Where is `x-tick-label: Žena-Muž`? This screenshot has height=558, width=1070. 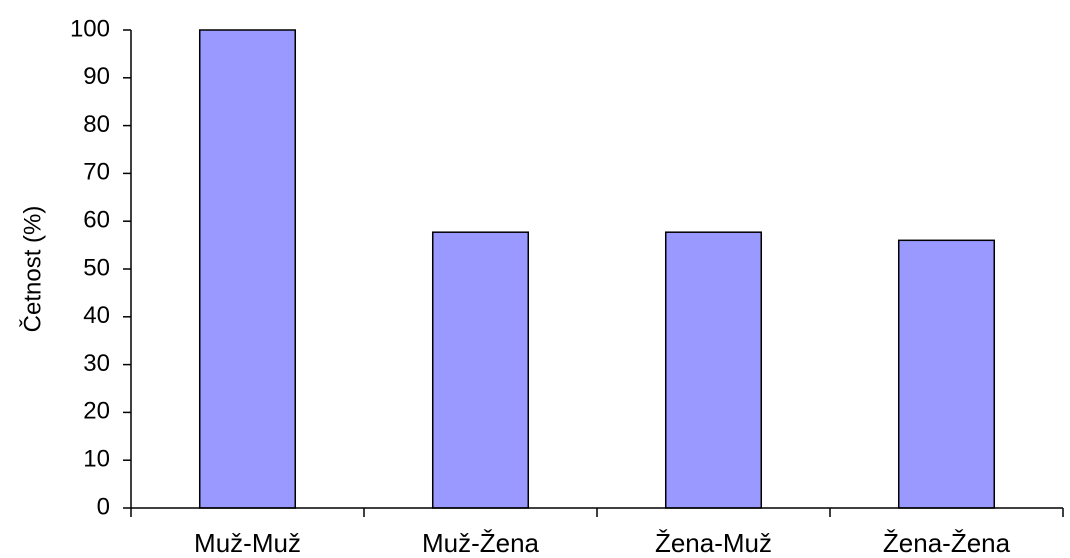 x-tick-label: Žena-Muž is located at coordinates (713, 543).